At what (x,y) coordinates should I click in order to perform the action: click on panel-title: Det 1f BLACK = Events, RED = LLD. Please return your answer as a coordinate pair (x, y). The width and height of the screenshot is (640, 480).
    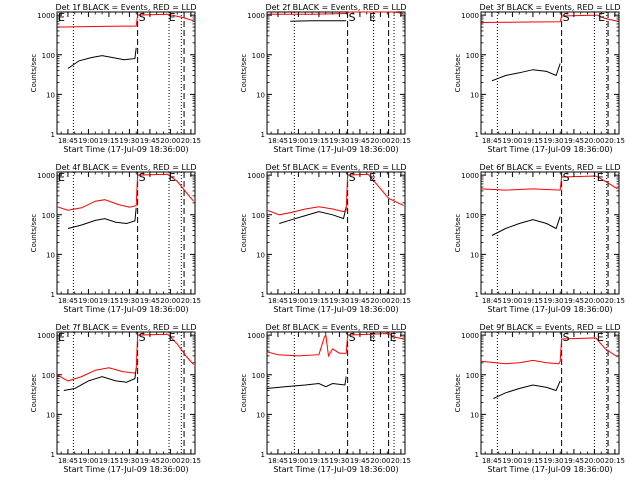
    Looking at the image, I should click on (125, 7).